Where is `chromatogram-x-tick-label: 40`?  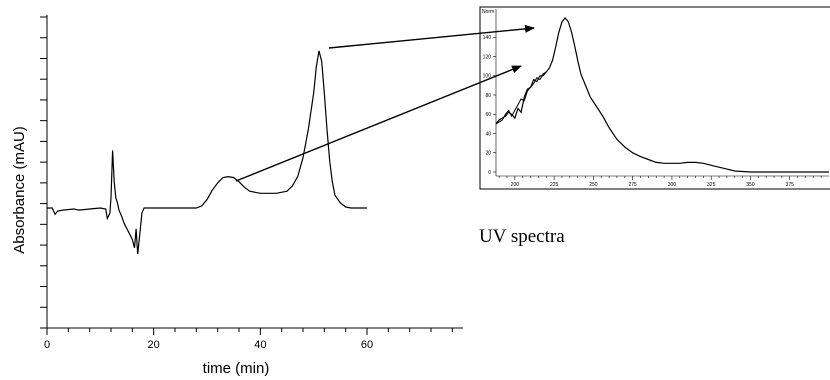
chromatogram-x-tick-label: 40 is located at coordinates (260, 345).